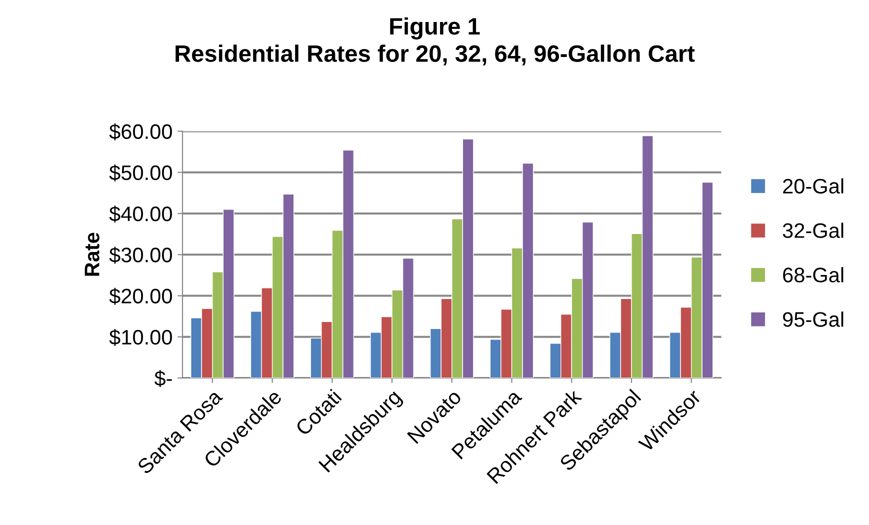 This screenshot has height=525, width=869. Describe the element at coordinates (813, 274) in the screenshot. I see `legend-label: 68-Gal` at that location.